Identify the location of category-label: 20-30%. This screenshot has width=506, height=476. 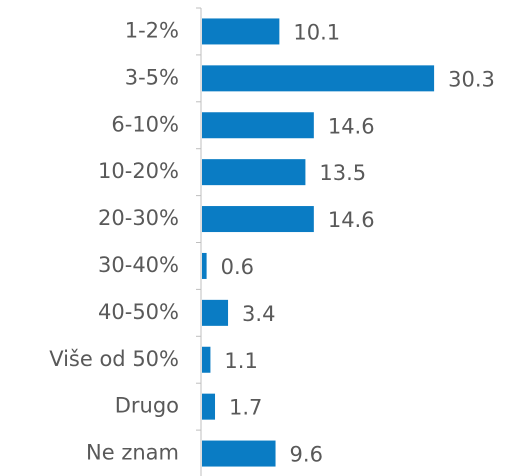
(138, 218).